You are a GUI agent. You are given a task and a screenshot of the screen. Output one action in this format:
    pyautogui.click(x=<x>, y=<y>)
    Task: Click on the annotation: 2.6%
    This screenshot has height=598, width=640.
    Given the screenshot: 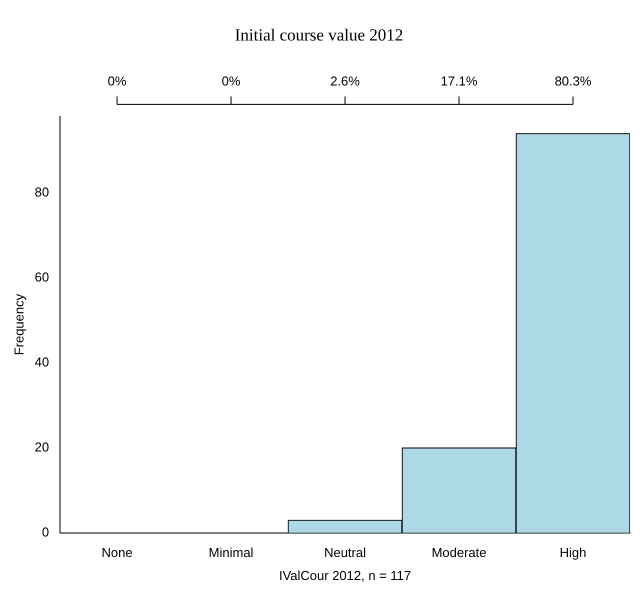 What is the action you would take?
    pyautogui.click(x=345, y=80)
    